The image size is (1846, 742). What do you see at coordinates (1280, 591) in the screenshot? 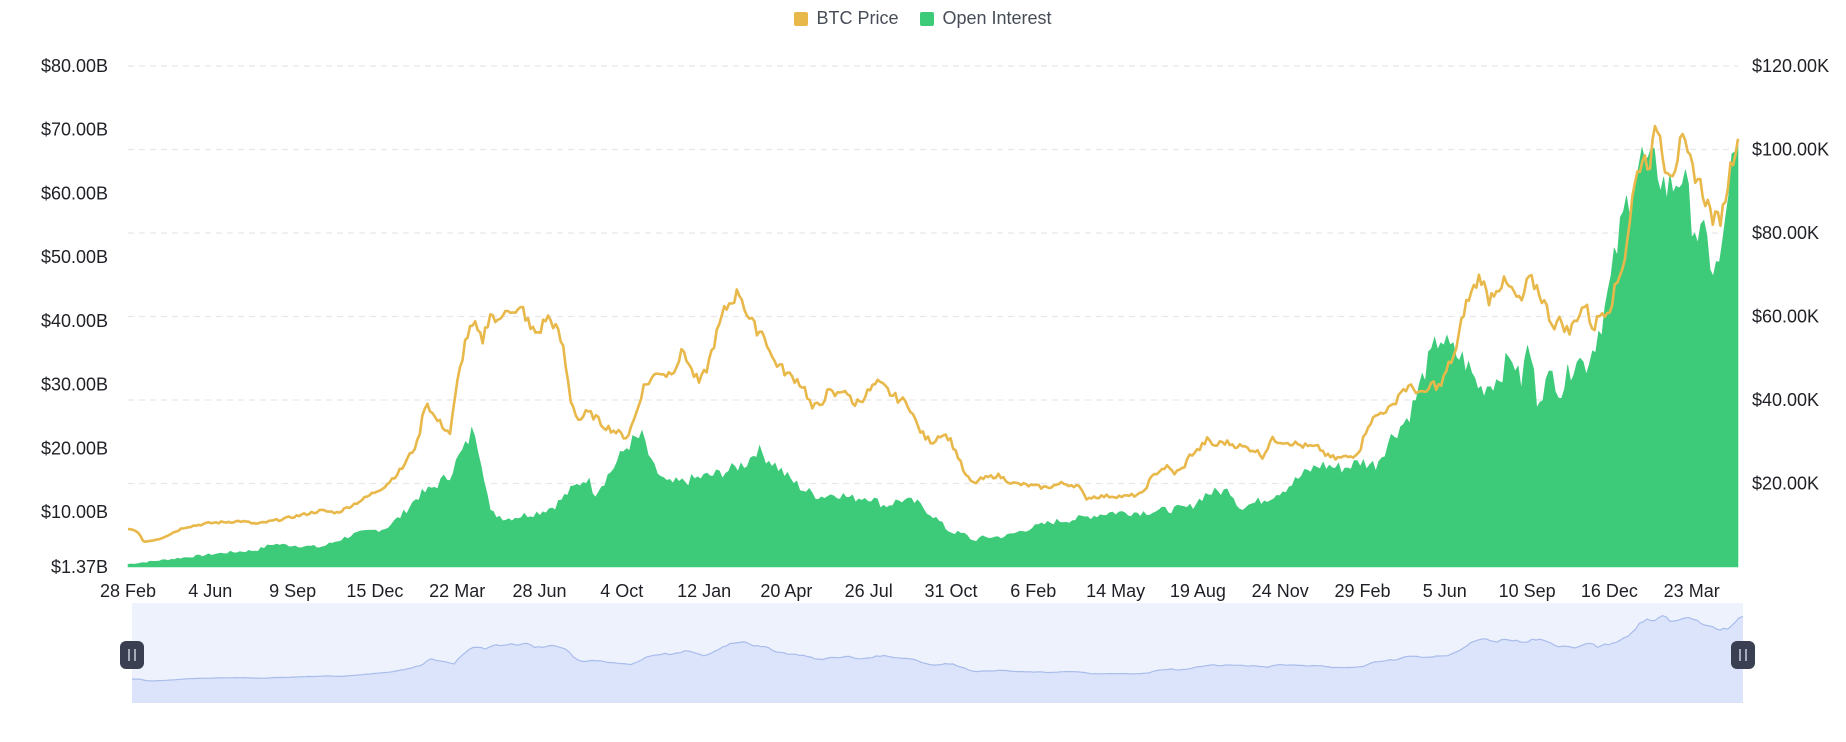
I see `x-tick-label: 24 Nov` at bounding box center [1280, 591].